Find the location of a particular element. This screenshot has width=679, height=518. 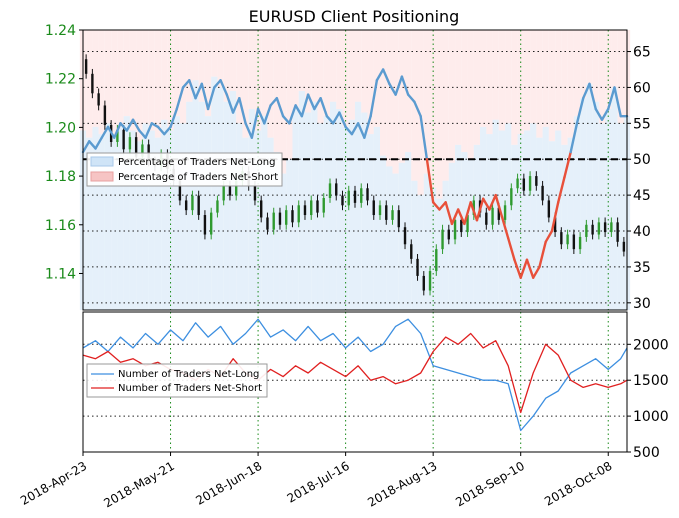

sentiment-tick-label: 35 is located at coordinates (642, 268).